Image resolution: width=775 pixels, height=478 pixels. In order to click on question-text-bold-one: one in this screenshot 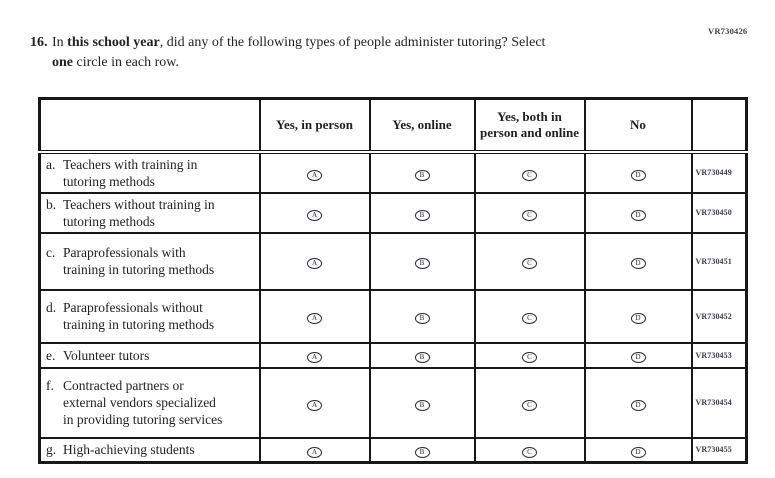, I will do `click(62, 62)`.